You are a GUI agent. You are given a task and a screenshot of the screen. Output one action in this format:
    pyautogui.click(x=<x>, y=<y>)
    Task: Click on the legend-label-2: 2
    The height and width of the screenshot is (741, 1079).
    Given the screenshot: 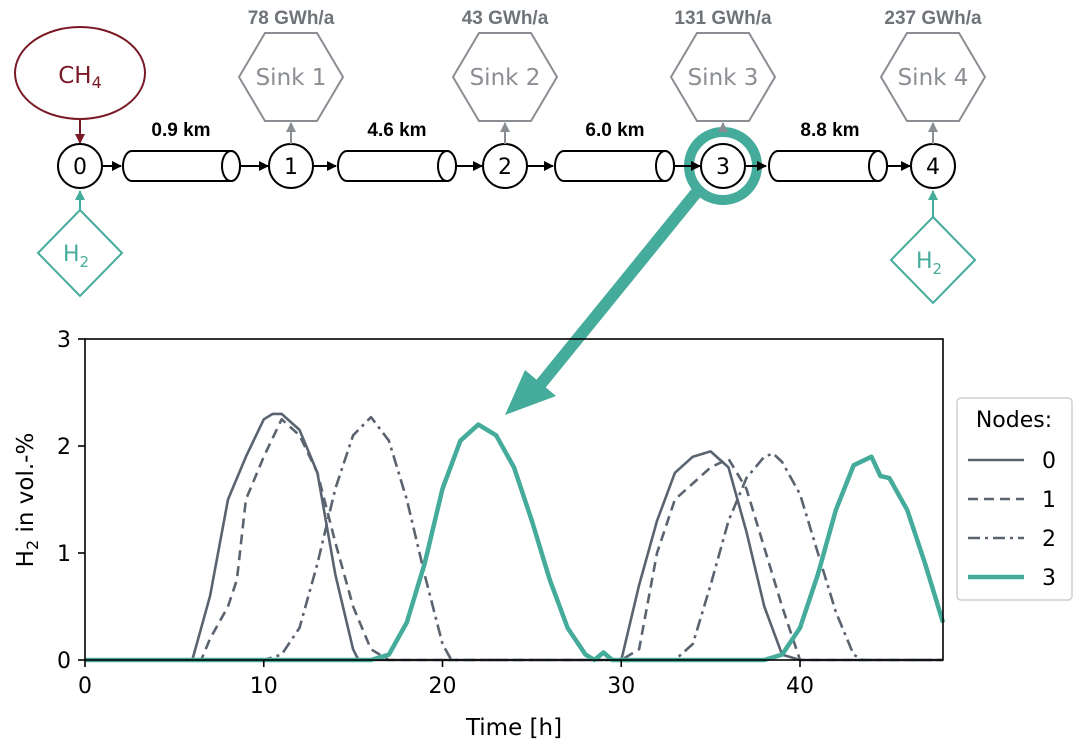 What is the action you would take?
    pyautogui.click(x=1049, y=539)
    